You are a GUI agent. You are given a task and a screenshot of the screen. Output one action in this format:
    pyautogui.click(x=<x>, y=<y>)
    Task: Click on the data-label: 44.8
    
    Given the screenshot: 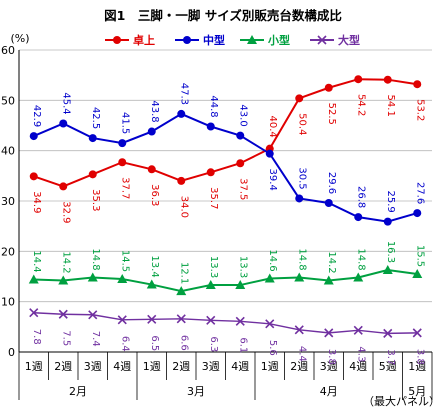 What is the action you would take?
    pyautogui.click(x=213, y=106)
    